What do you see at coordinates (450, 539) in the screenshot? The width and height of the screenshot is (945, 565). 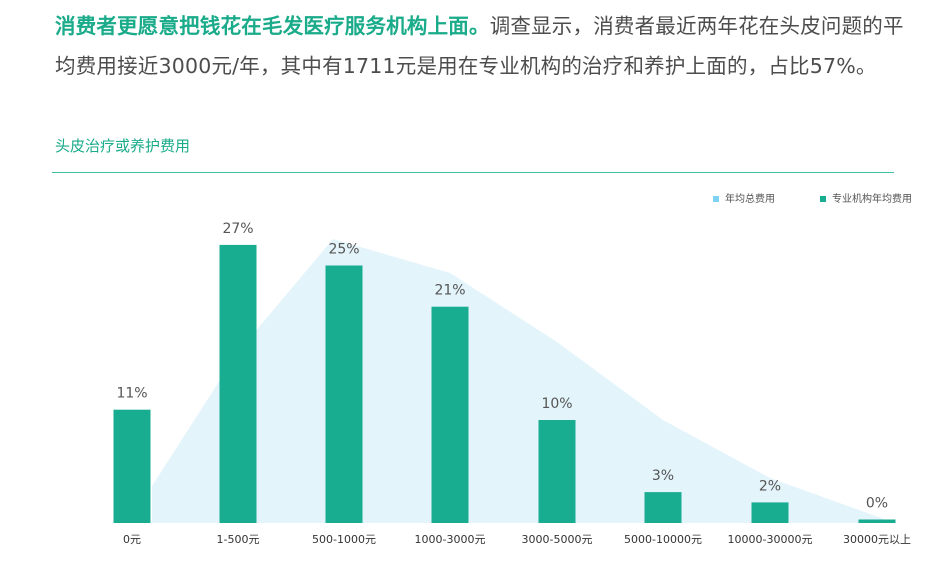 I see `x-tick-label-3: 1000-3000元` at bounding box center [450, 539].